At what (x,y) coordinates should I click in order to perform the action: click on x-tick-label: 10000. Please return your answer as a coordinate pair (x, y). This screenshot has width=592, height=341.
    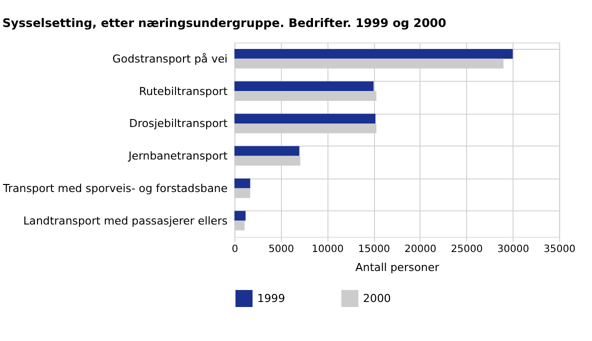
    Looking at the image, I should click on (328, 249).